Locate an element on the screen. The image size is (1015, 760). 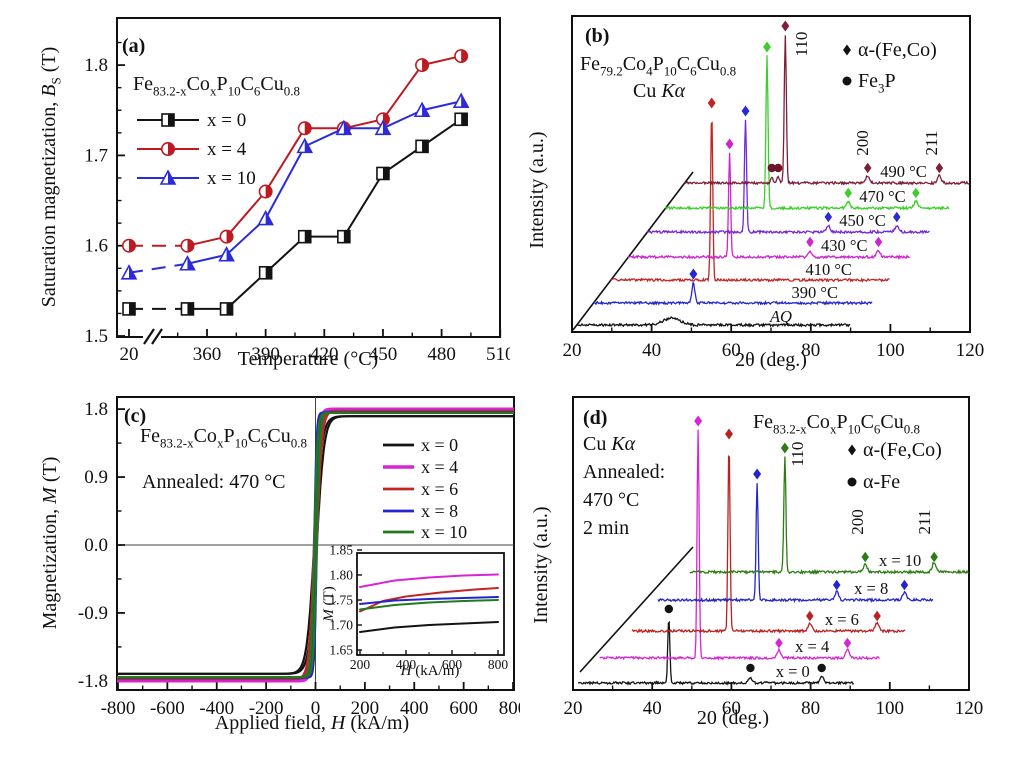
inset-box is located at coordinates (430, 604).